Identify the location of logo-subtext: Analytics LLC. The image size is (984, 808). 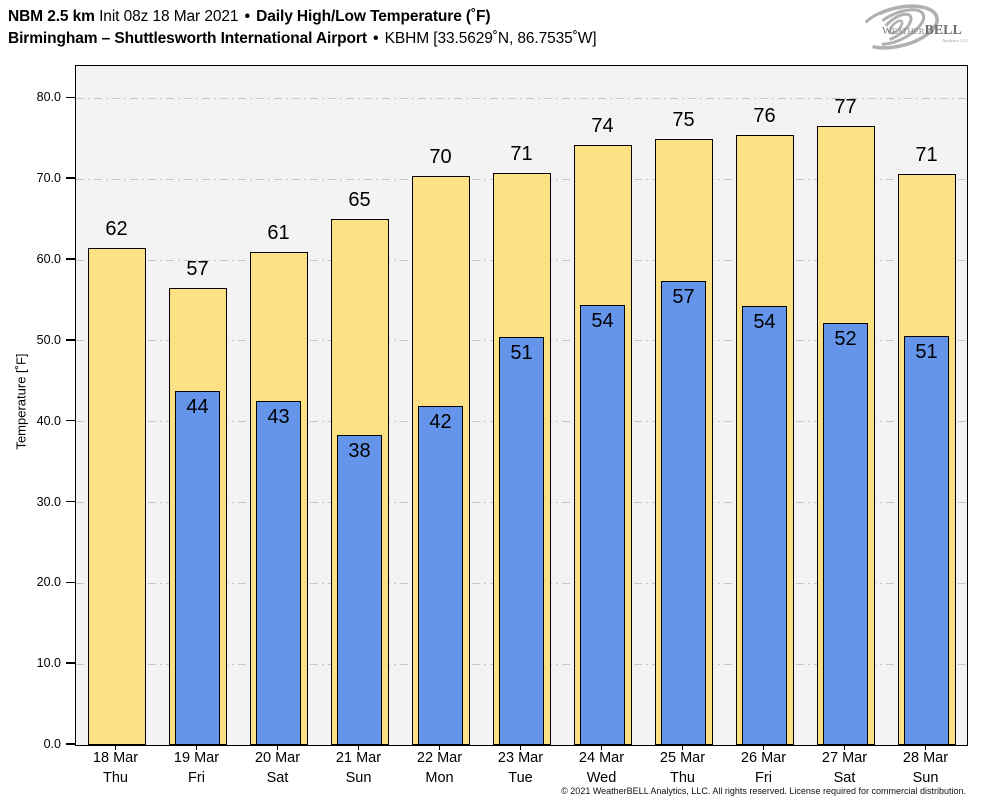
(955, 40).